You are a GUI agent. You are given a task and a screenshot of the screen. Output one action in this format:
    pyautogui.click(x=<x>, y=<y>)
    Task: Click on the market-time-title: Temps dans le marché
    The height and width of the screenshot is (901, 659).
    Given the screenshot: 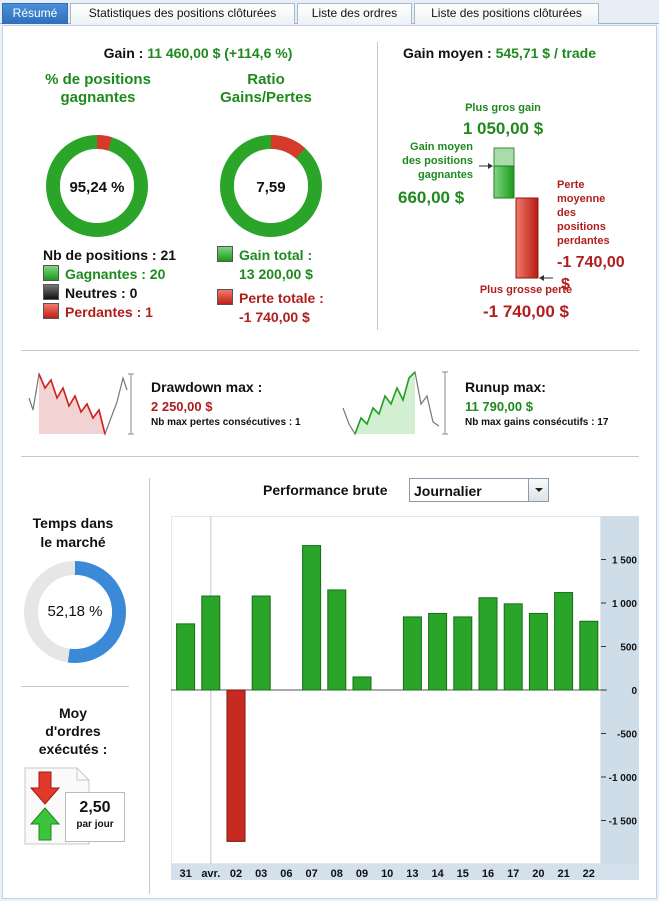 What is the action you would take?
    pyautogui.click(x=73, y=533)
    